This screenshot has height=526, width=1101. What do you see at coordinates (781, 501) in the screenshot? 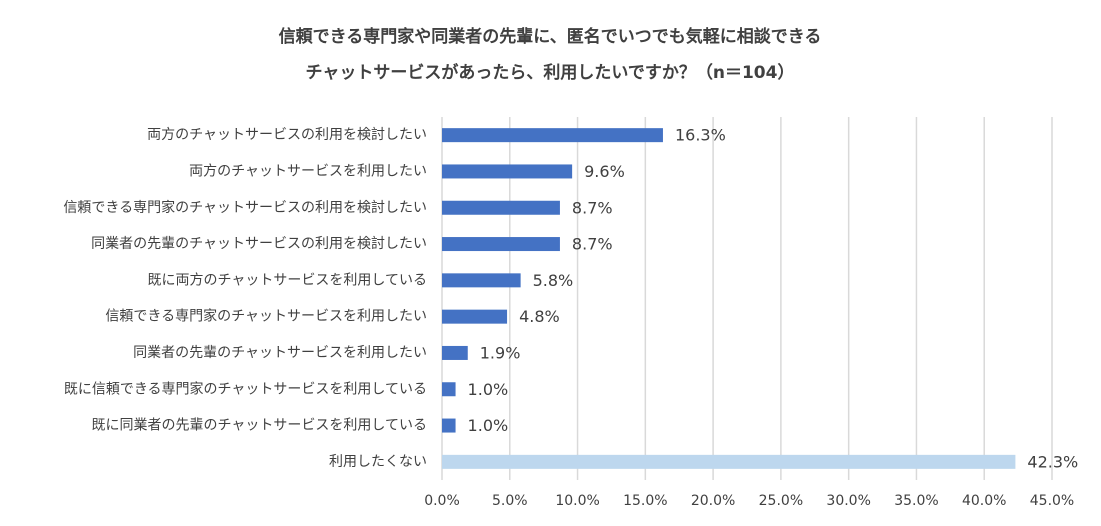
I see `x-tick-label: 25.0%` at bounding box center [781, 501].